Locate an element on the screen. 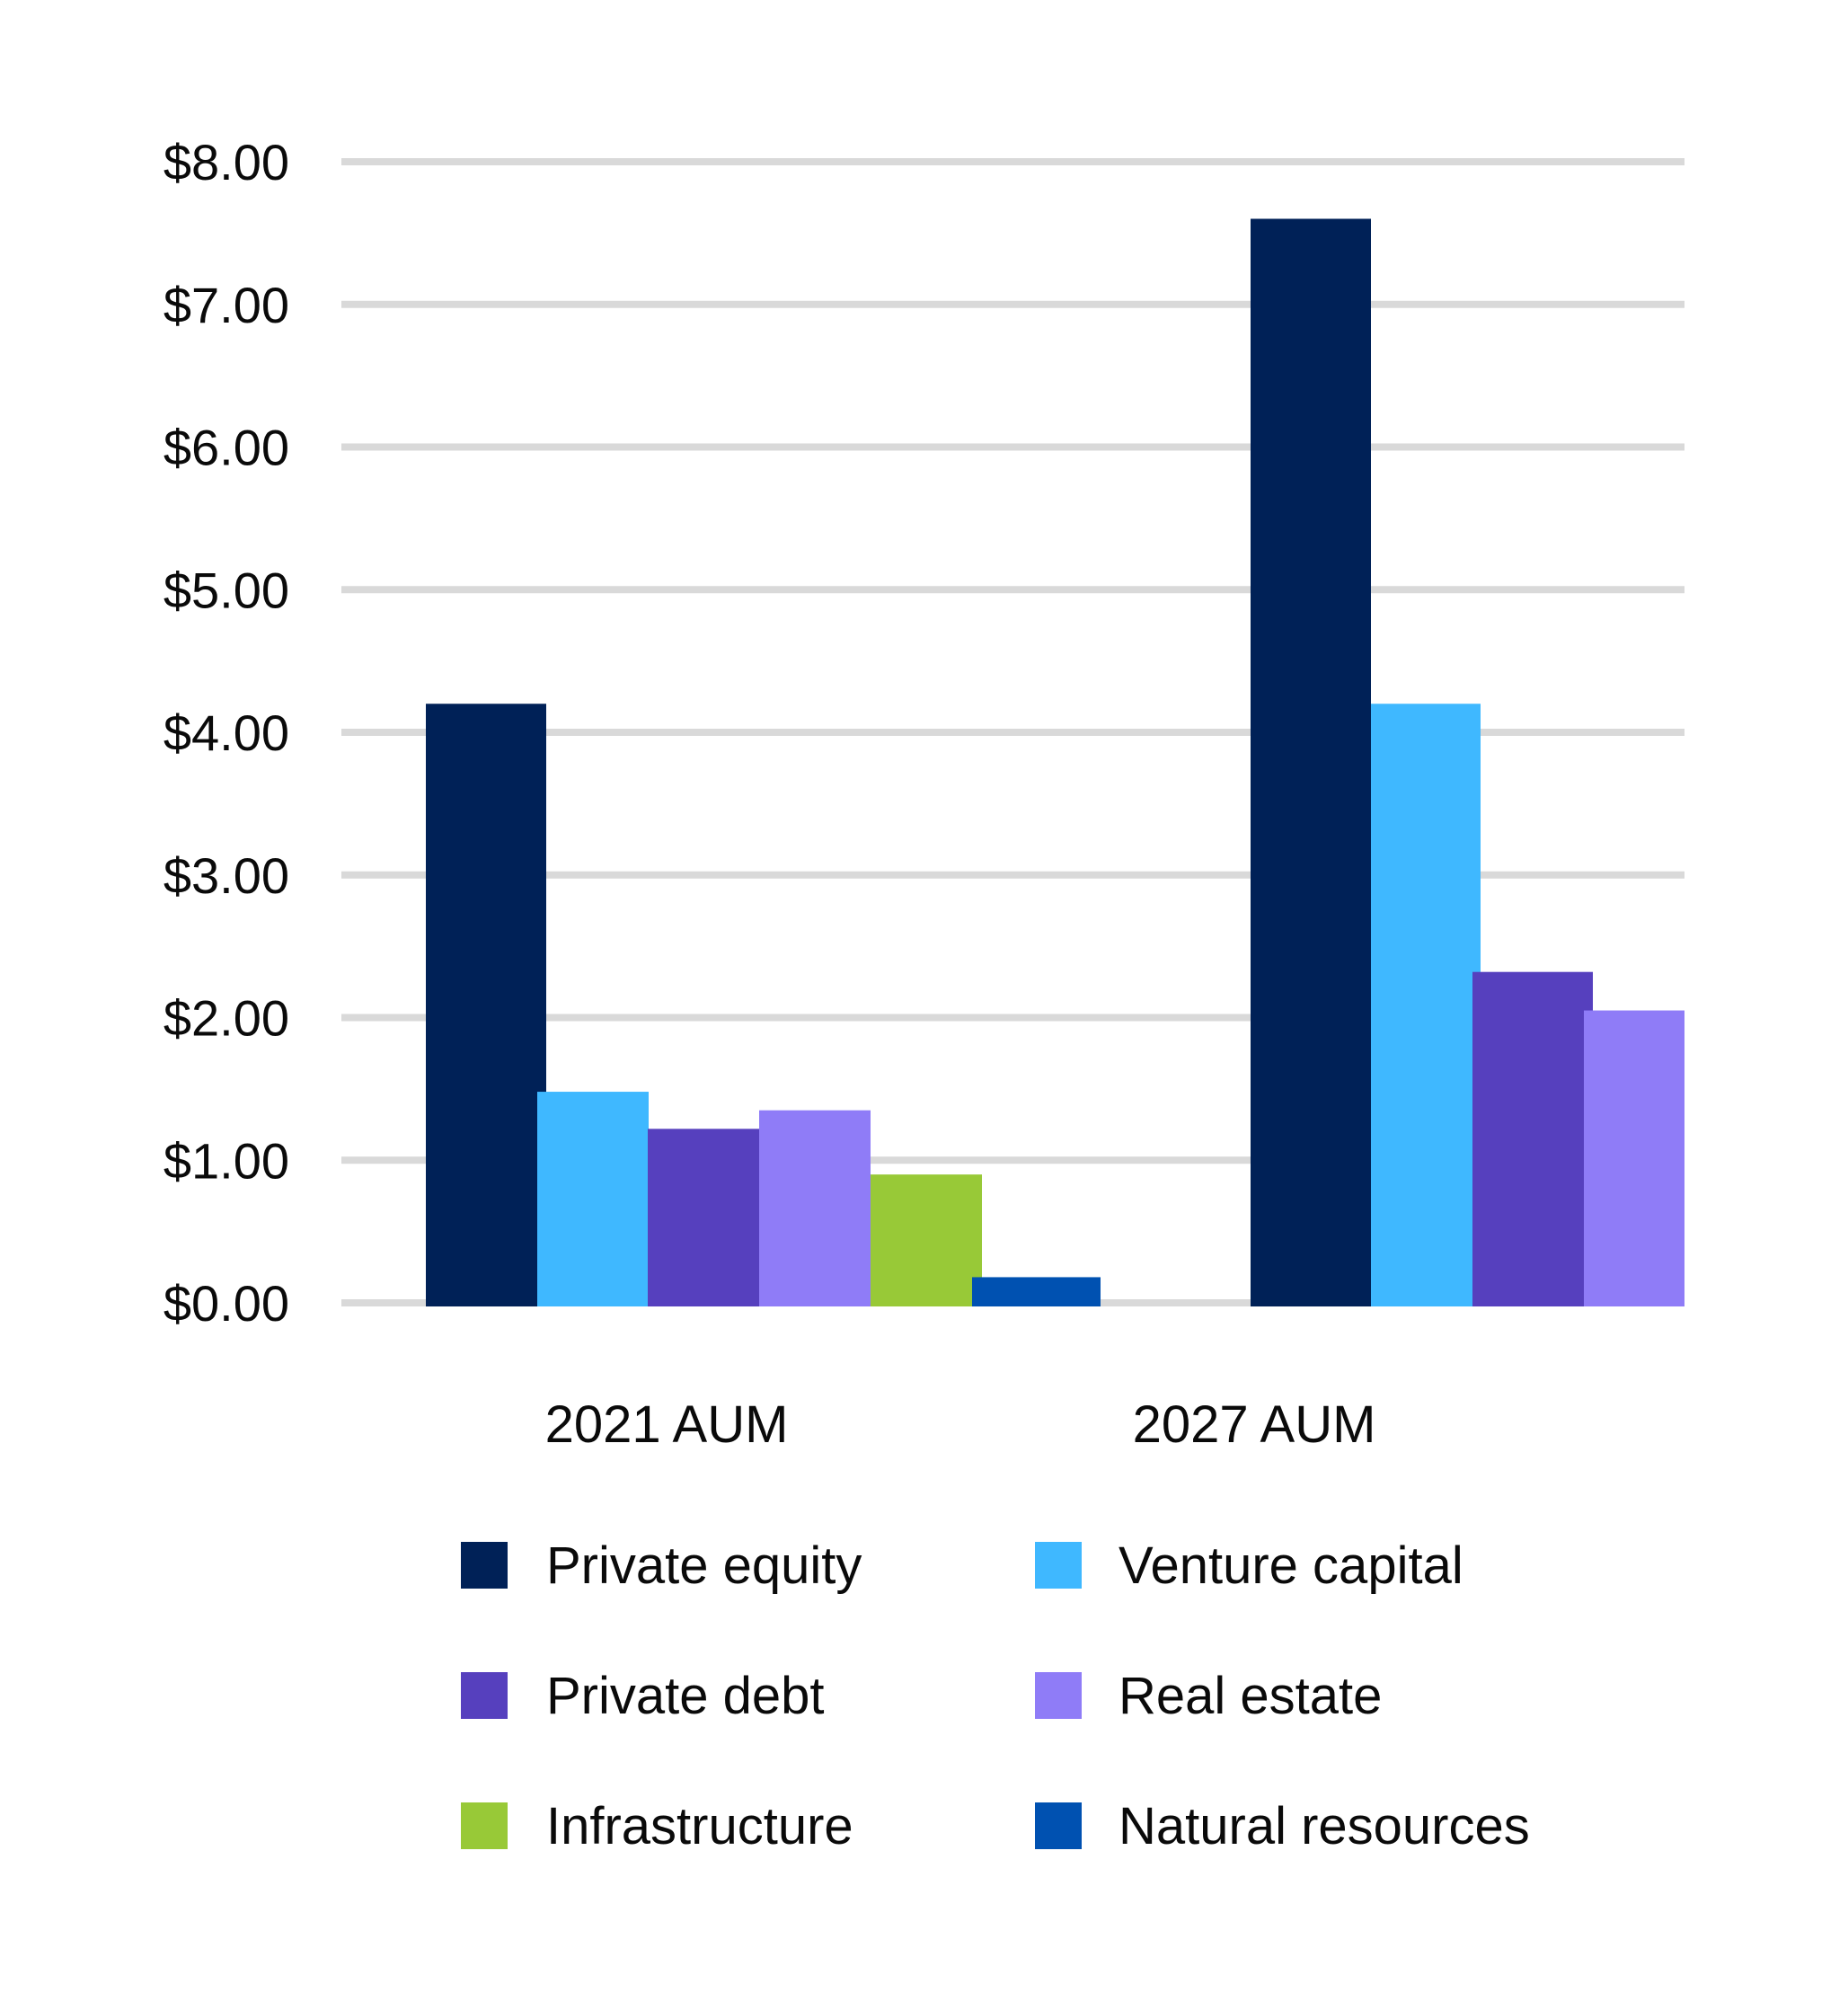 This screenshot has height=2010, width=1848. y-tick-label: $0.00 is located at coordinates (227, 1303).